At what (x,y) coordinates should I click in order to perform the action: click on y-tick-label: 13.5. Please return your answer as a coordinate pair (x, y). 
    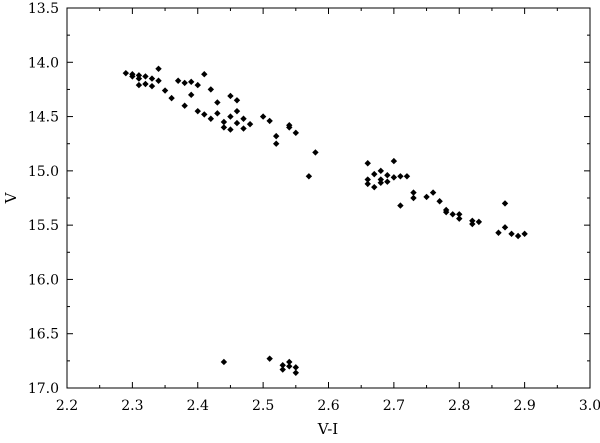
    Looking at the image, I should click on (43, 9).